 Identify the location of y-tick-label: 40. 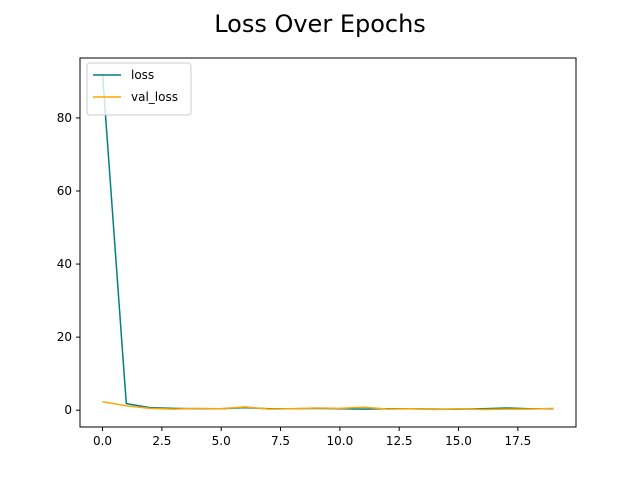
(64, 264).